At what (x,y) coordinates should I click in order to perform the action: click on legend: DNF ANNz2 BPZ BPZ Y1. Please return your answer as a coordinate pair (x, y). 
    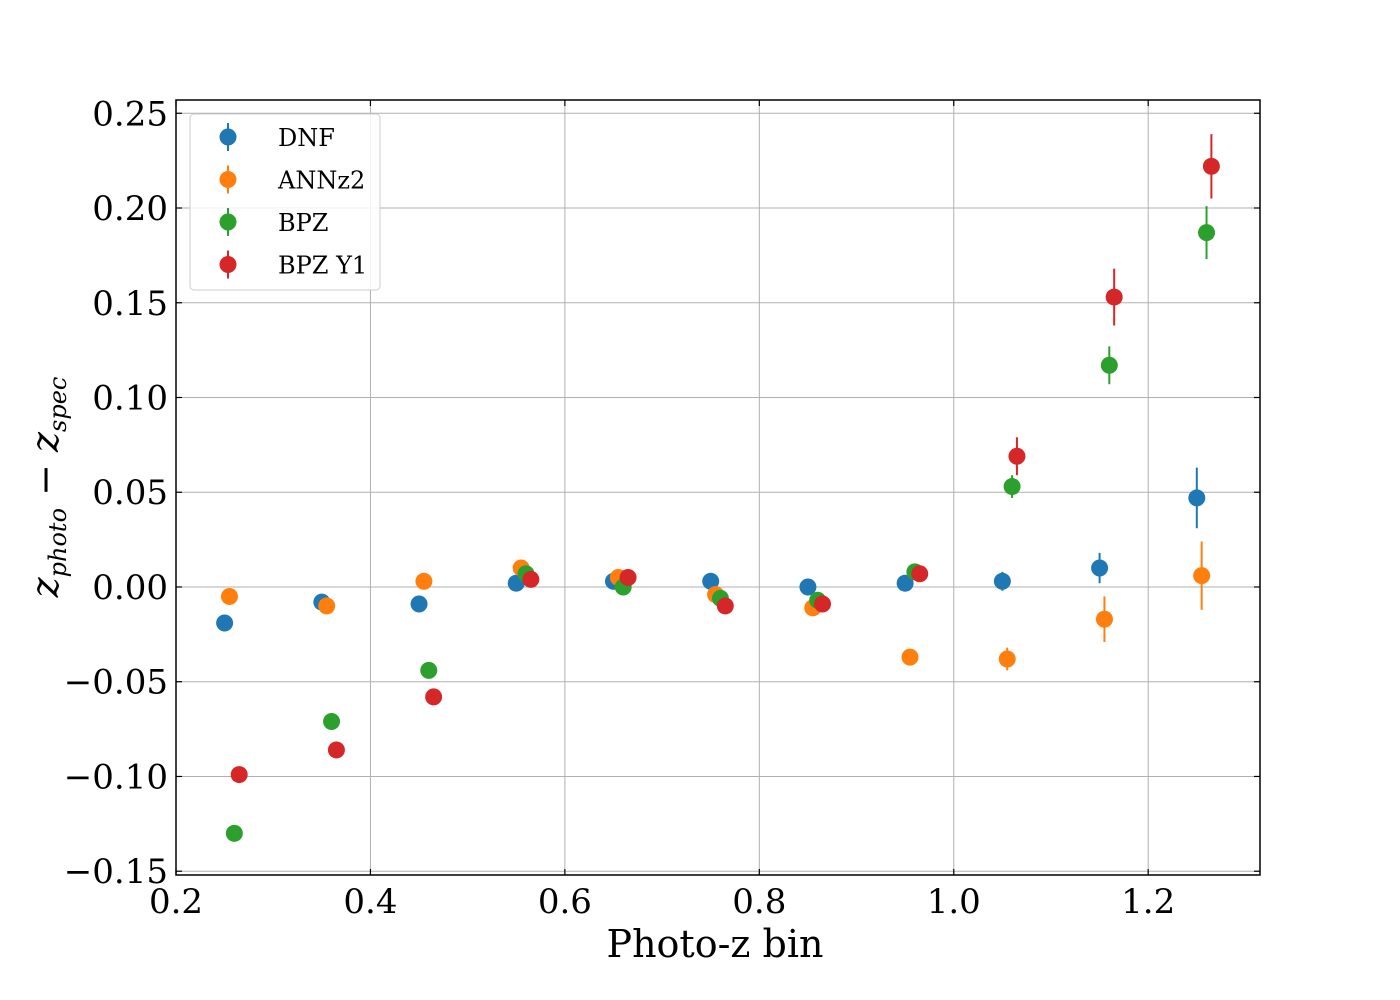
    Looking at the image, I should click on (285, 202).